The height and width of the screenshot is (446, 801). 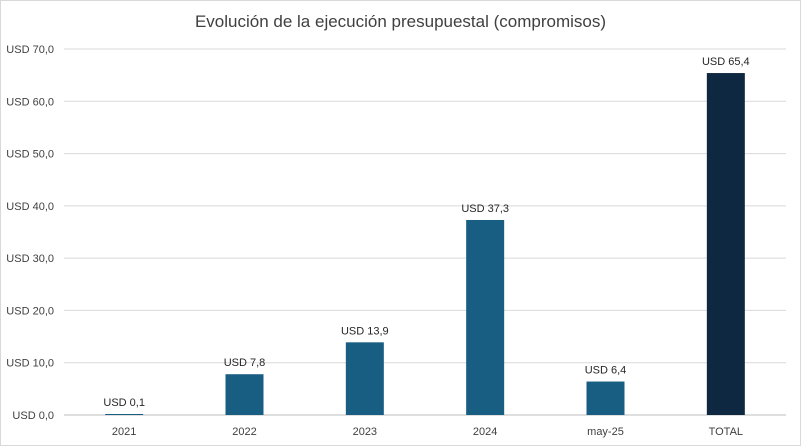 What do you see at coordinates (485, 209) in the screenshot?
I see `data-label: USD 37,3` at bounding box center [485, 209].